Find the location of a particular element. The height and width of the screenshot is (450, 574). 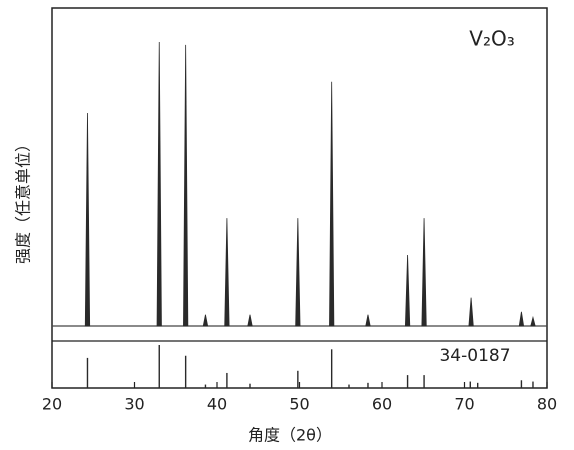

chart-title: V₂O₃ is located at coordinates (491, 39).